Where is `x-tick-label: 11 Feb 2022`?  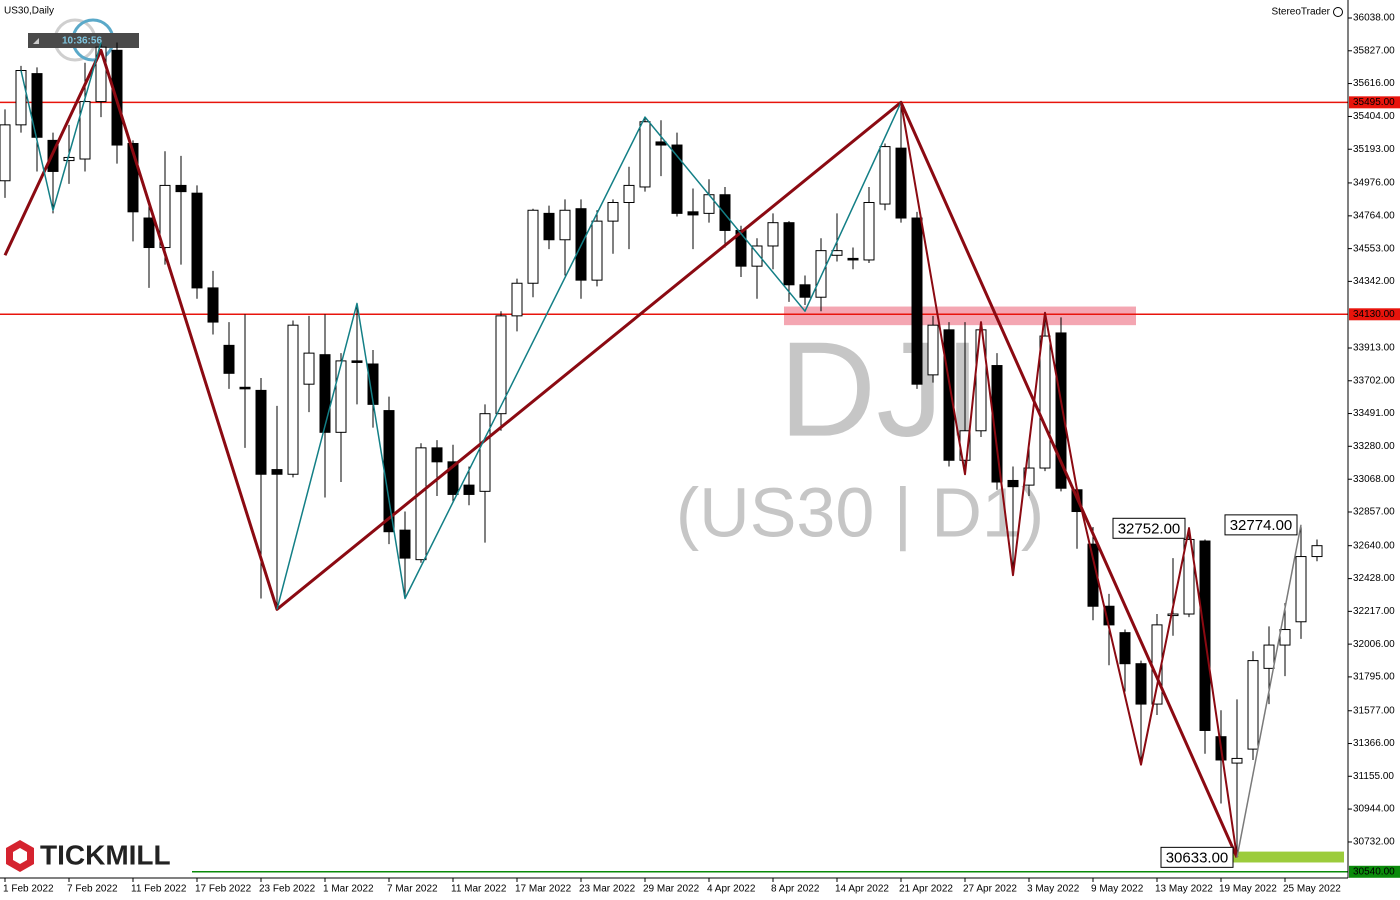
x-tick-label: 11 Feb 2022 is located at coordinates (159, 889).